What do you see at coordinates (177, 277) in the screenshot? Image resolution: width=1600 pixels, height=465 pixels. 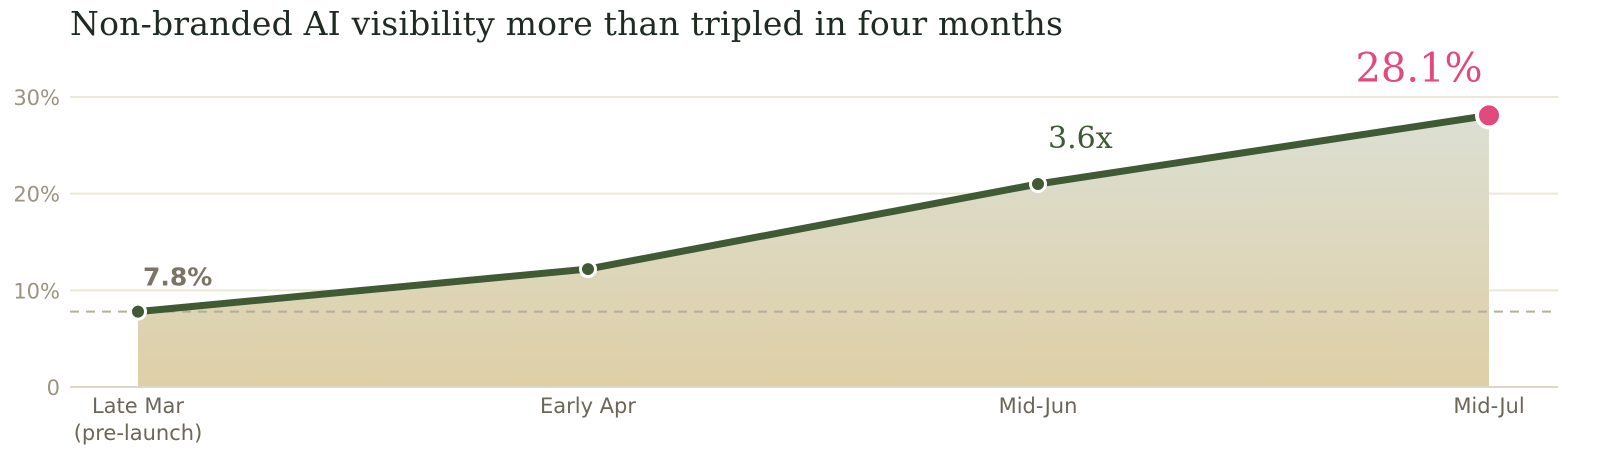 I see `start-value-label: 7.8%` at bounding box center [177, 277].